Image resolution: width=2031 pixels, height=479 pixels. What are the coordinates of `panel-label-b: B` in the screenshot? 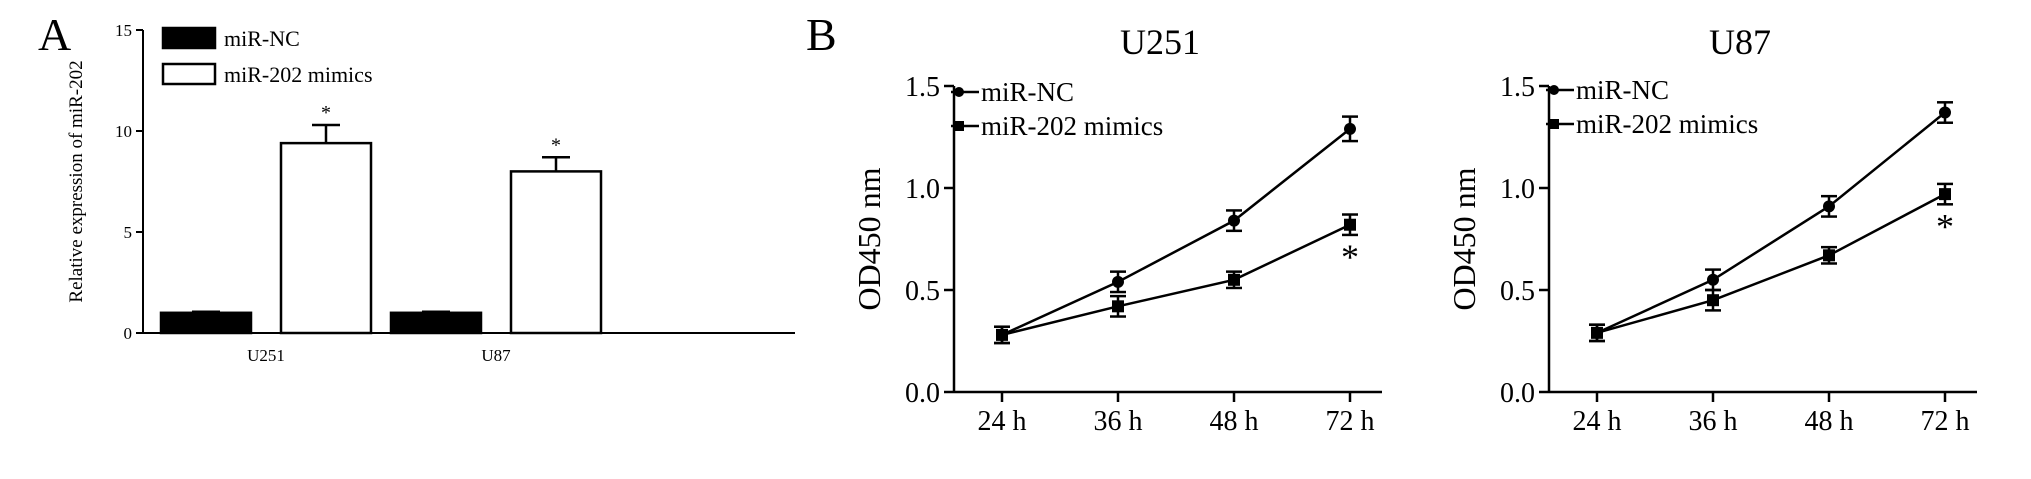 It's located at (821, 34).